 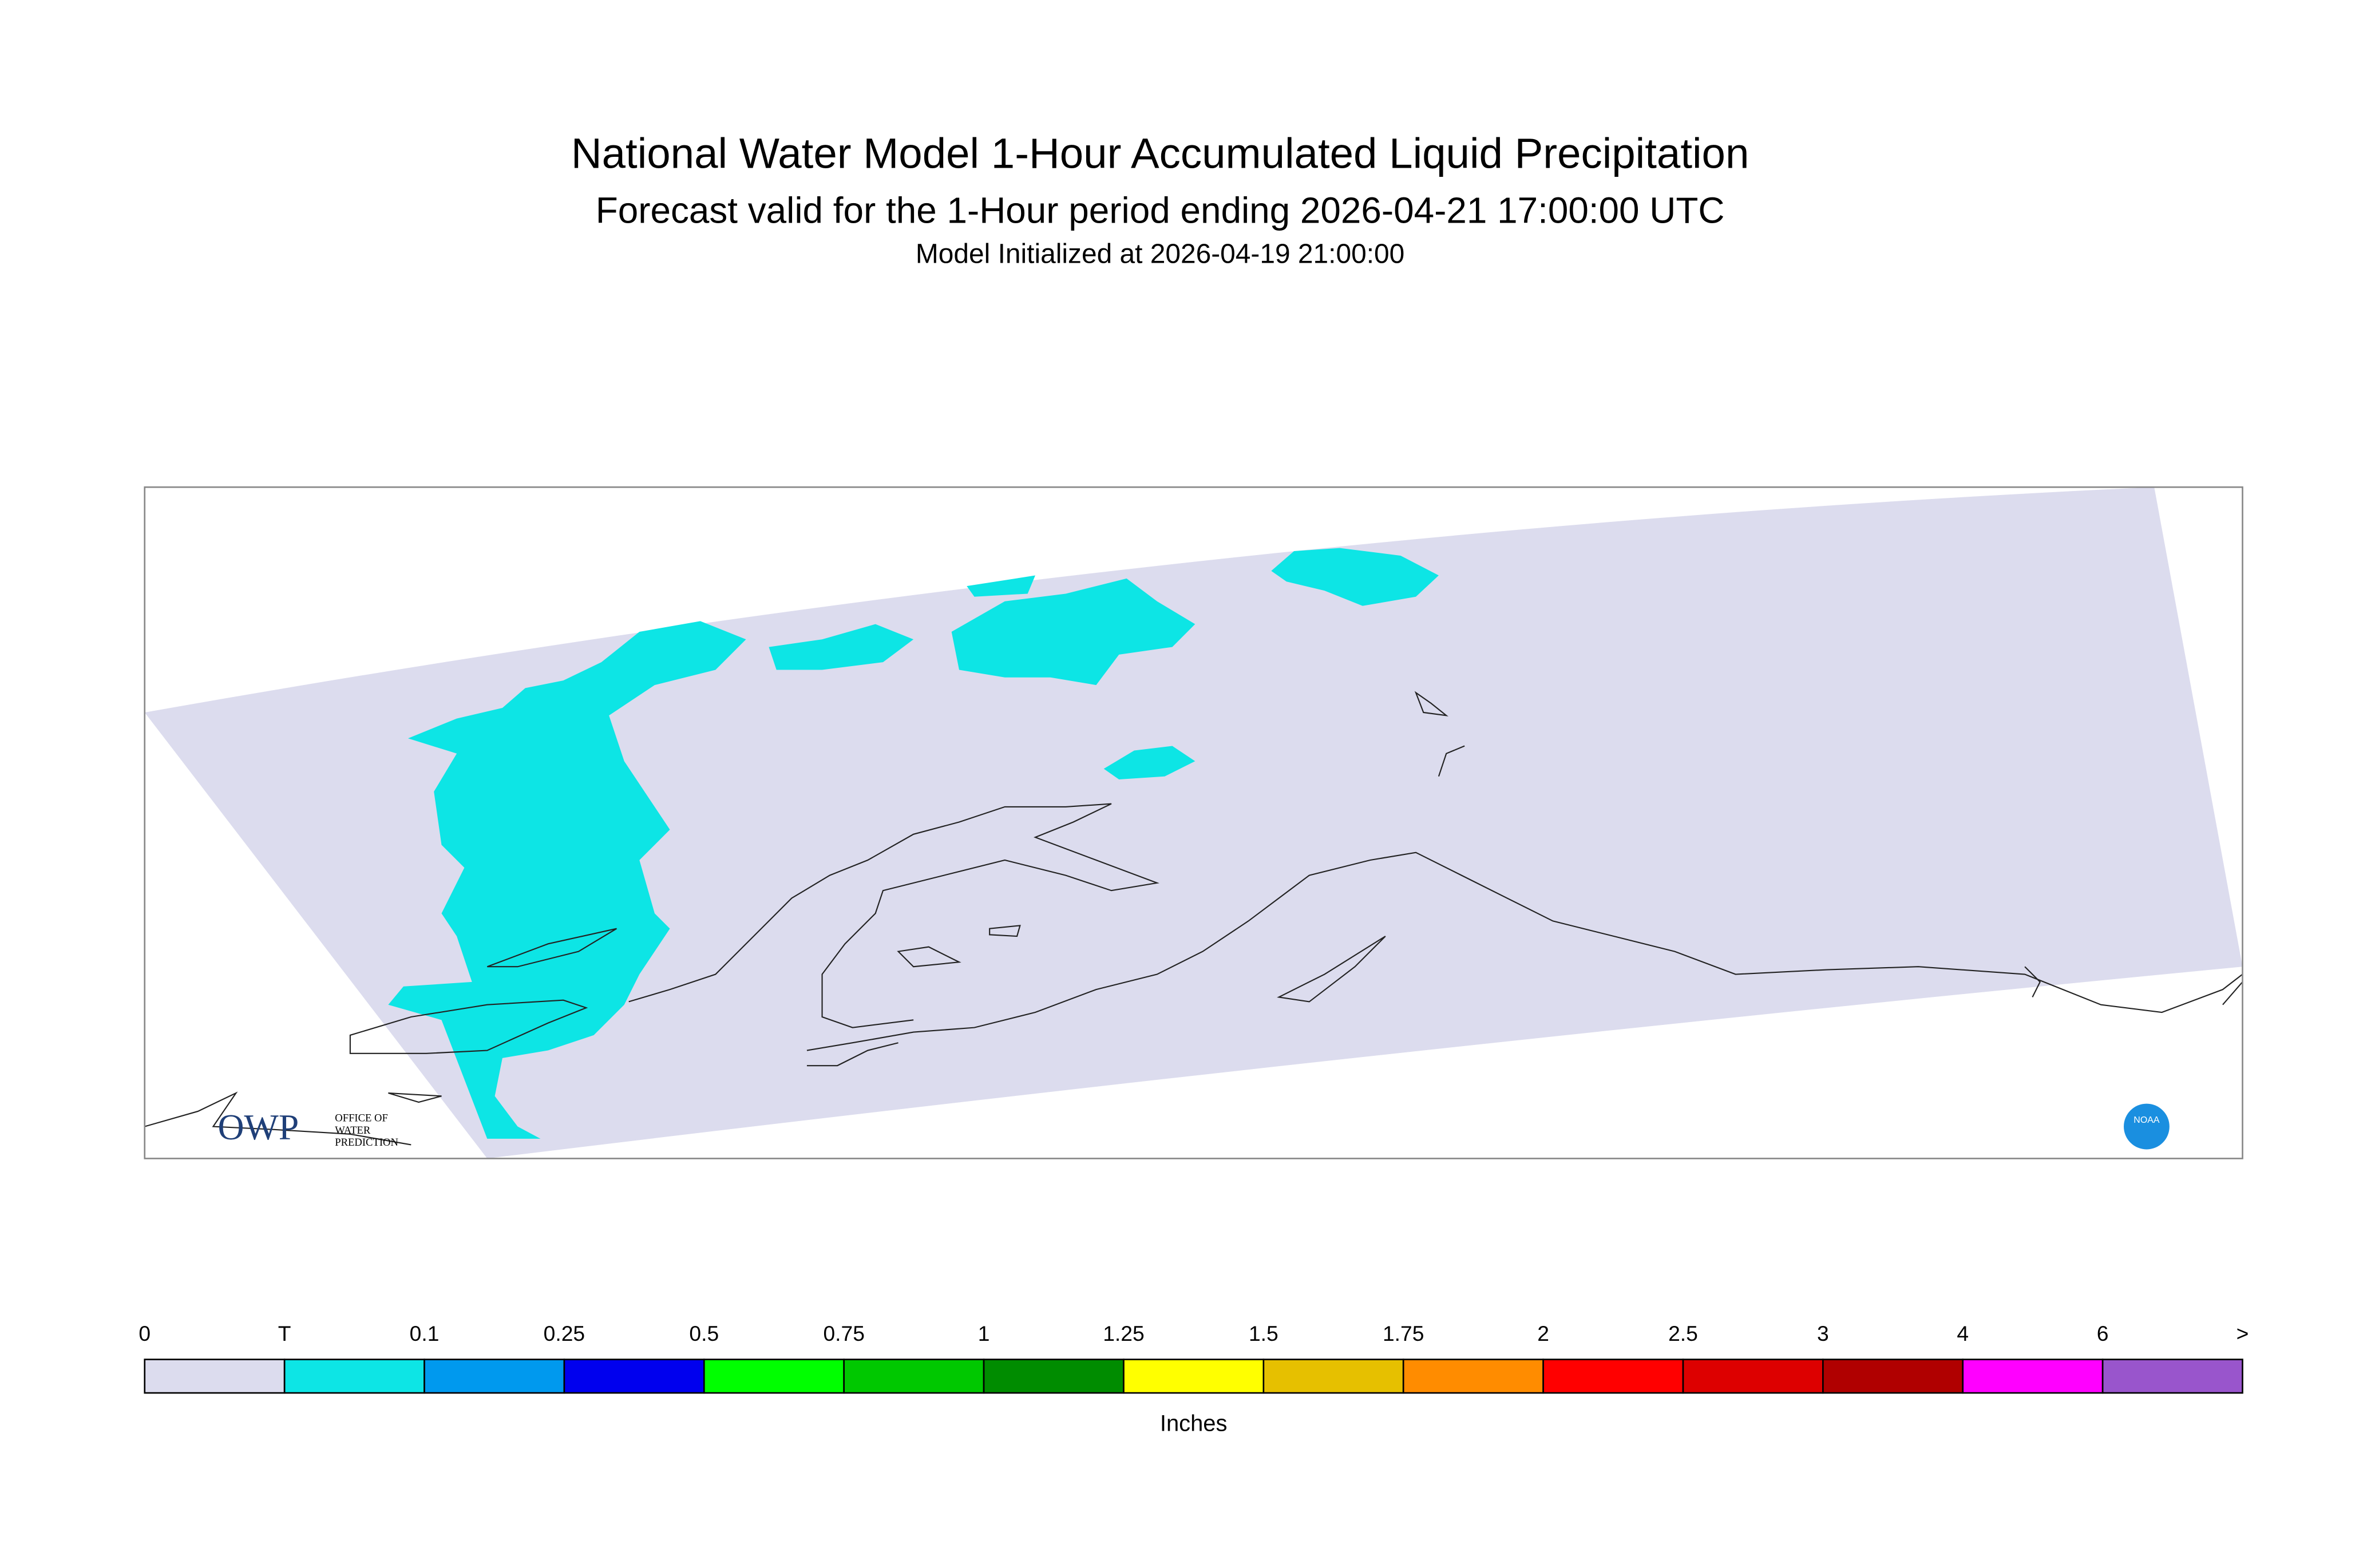 I want to click on noaa-logo: NOAA, so click(x=2147, y=1126).